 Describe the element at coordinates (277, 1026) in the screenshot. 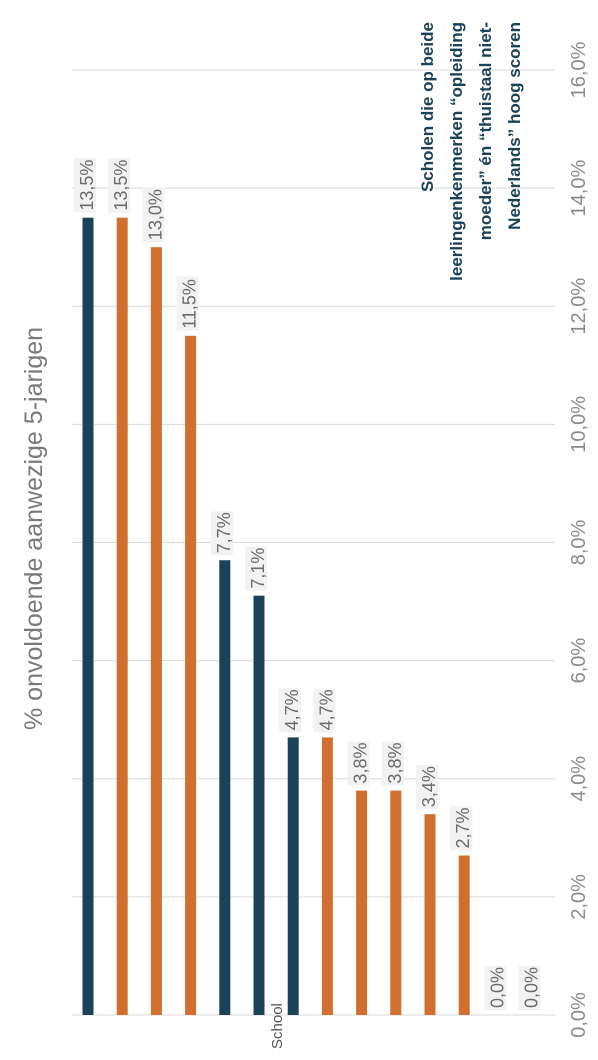

I see `y-axis-label: School` at that location.